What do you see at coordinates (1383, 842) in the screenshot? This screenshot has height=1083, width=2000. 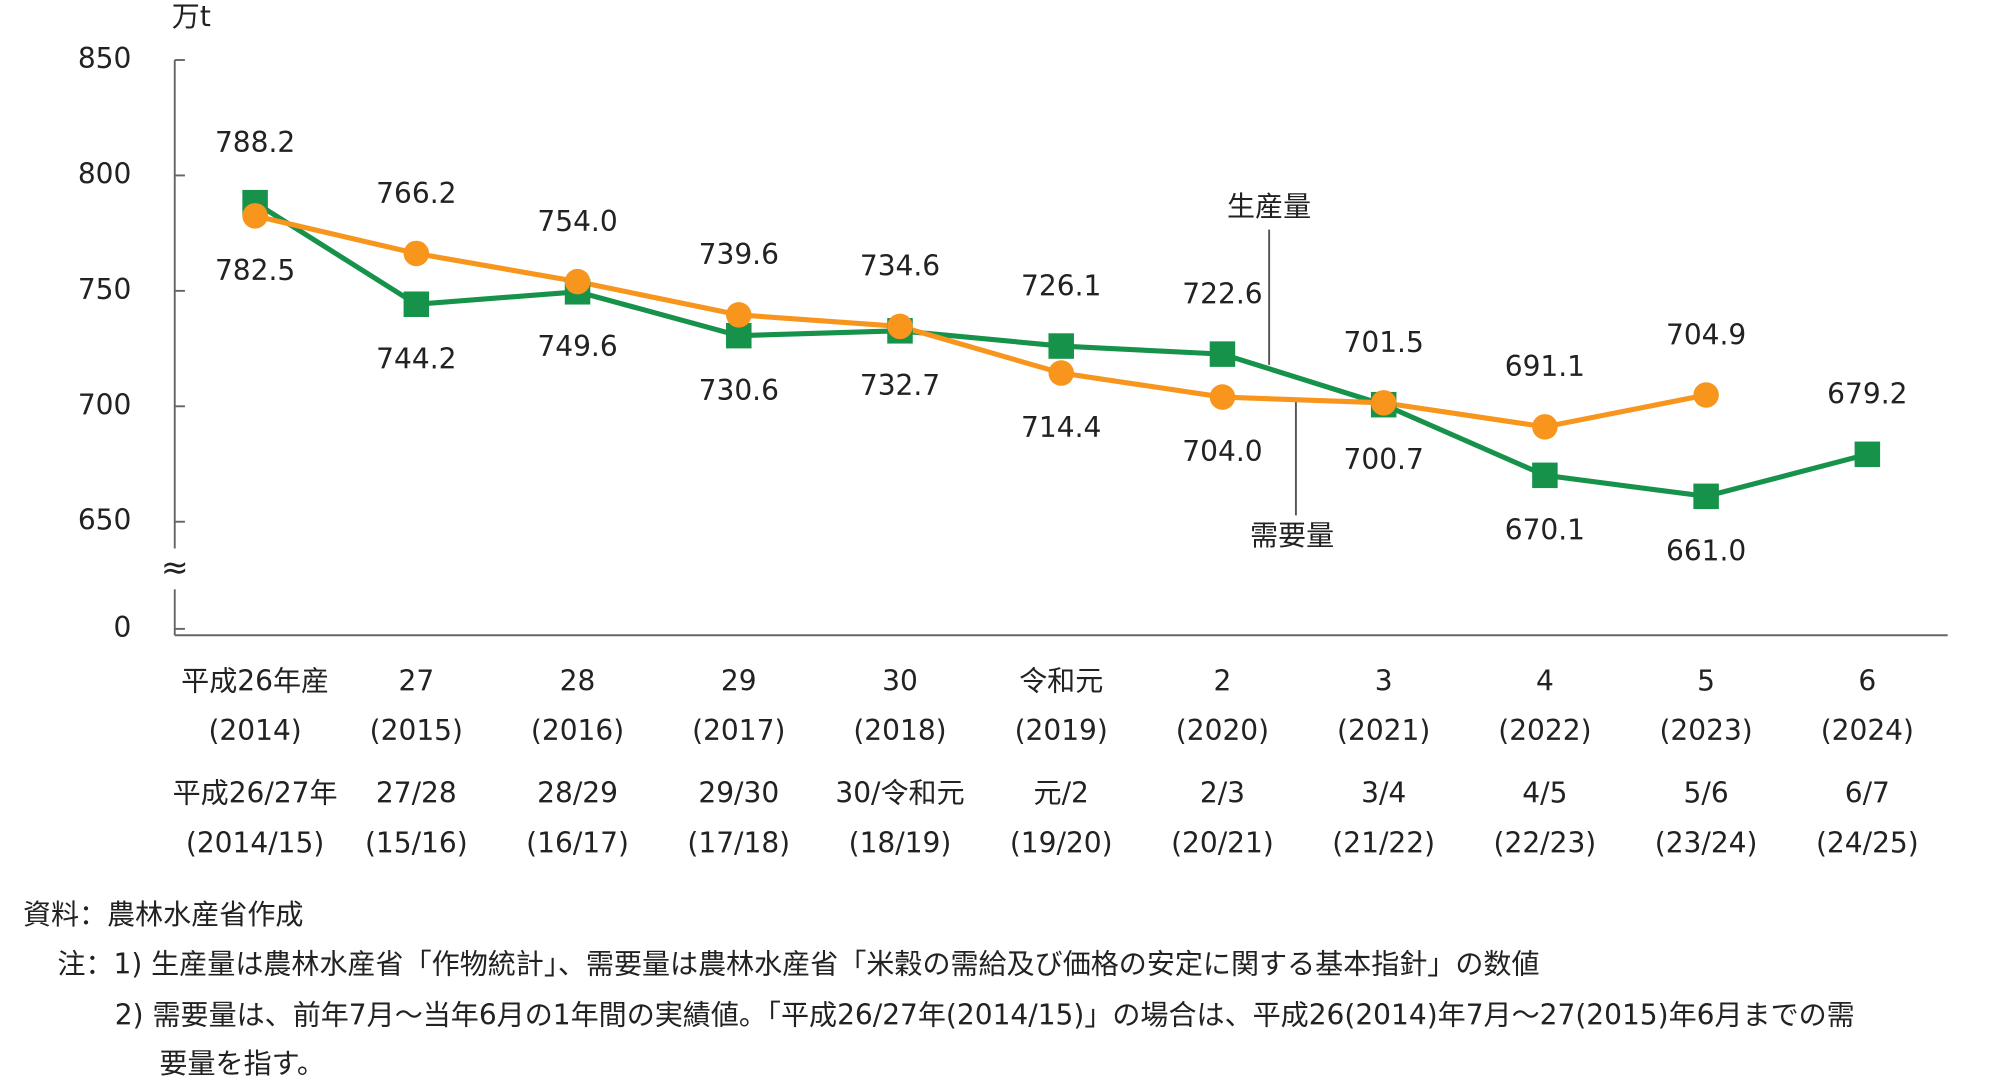 I see `x-tick-label: (21/22)` at bounding box center [1383, 842].